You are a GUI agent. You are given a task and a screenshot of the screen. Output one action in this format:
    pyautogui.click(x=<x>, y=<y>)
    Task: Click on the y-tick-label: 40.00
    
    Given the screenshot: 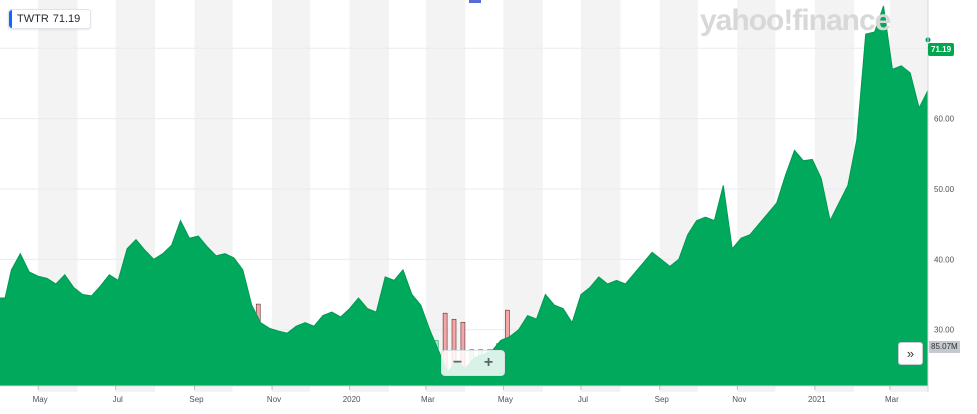 What is the action you would take?
    pyautogui.click(x=944, y=259)
    